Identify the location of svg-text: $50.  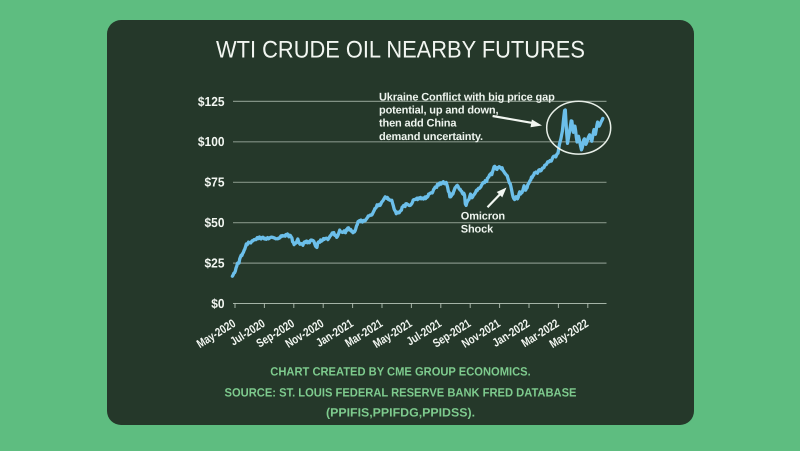
(215, 222).